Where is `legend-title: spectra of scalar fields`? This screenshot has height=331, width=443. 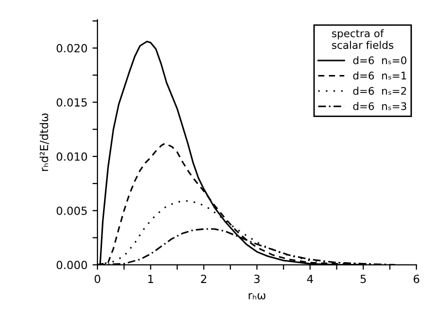
legend-title: spectra of scalar fields is located at coordinates (363, 39).